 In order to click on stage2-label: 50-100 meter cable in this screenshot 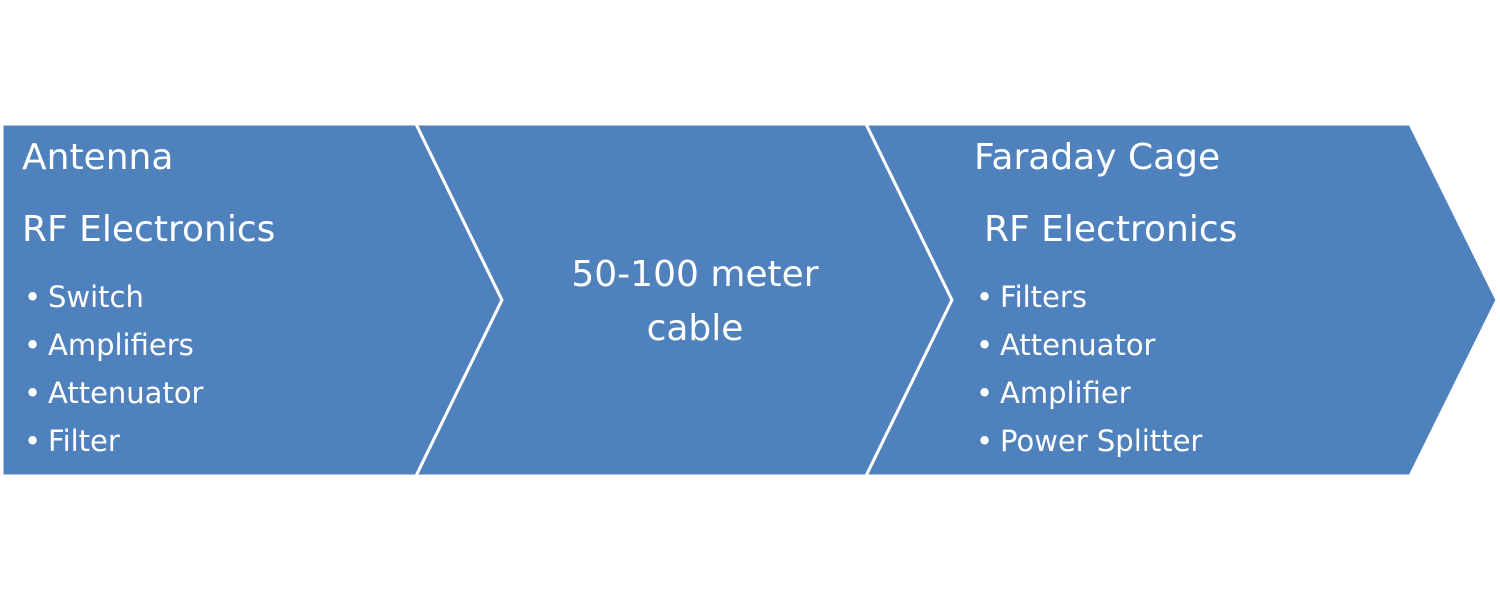, I will do `click(695, 302)`.